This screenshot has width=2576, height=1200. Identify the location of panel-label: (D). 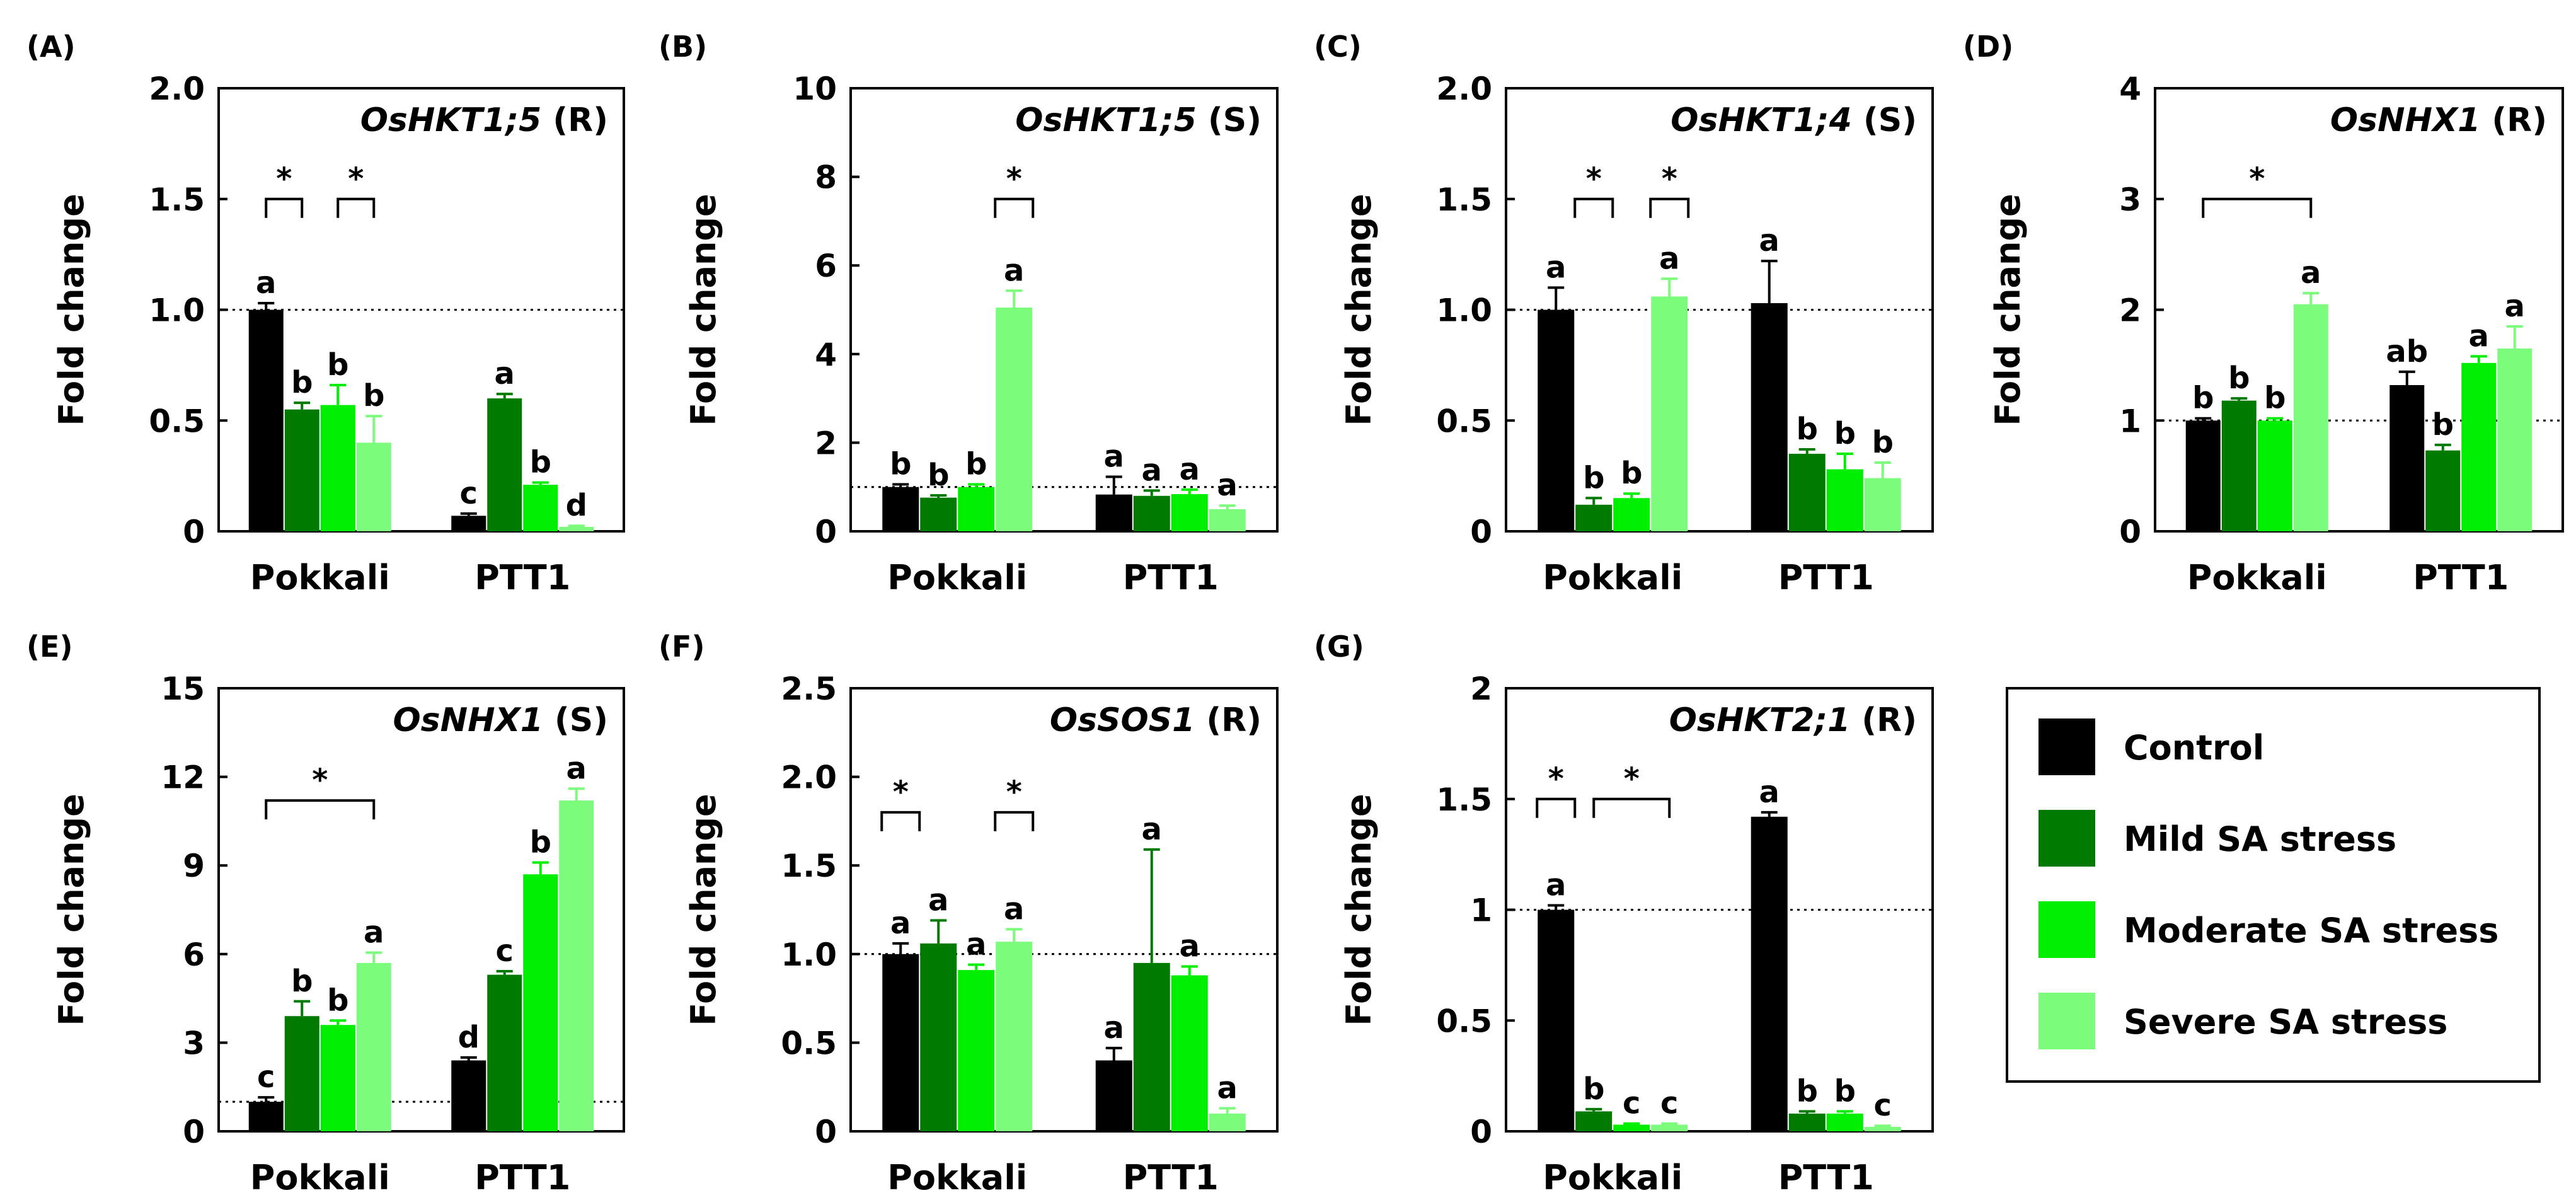
(1988, 47).